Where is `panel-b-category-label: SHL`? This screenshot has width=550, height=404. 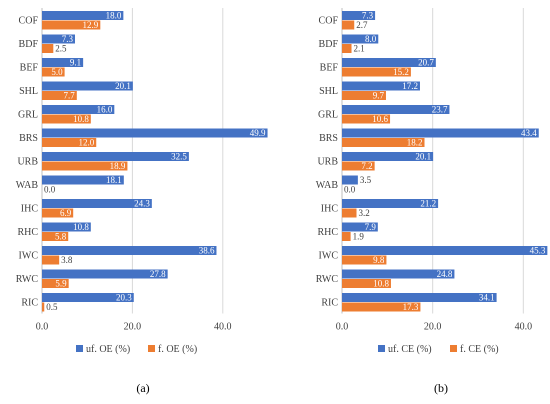
panel-b-category-label: SHL is located at coordinates (328, 91).